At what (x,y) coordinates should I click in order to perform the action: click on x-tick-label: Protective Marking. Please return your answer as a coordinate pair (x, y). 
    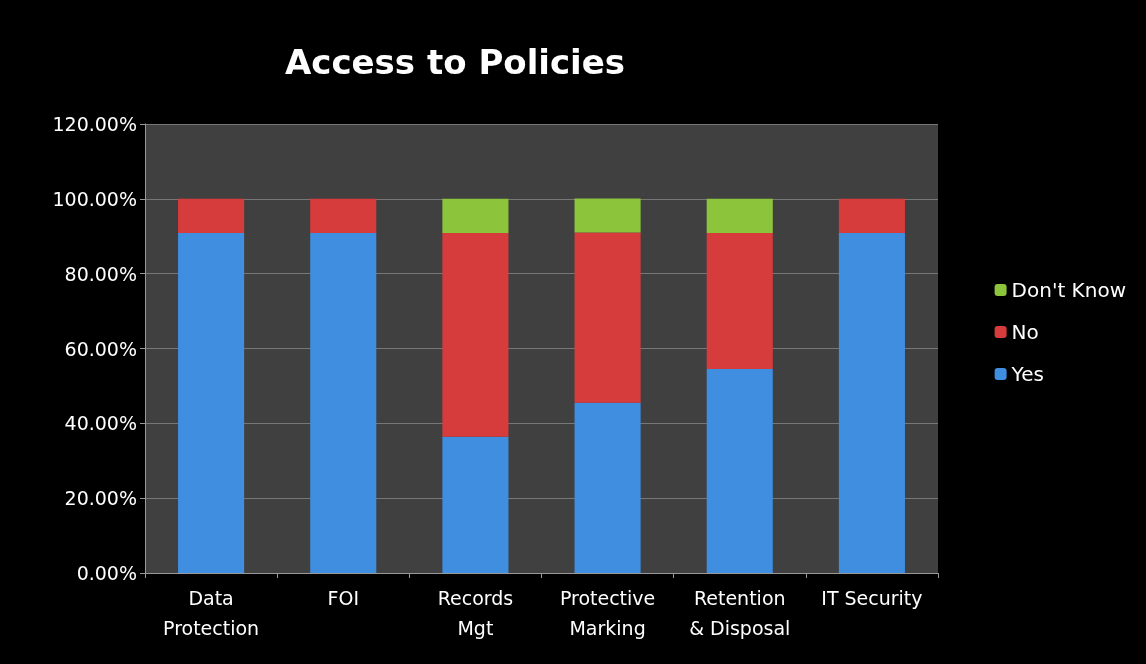
    Looking at the image, I should click on (607, 613).